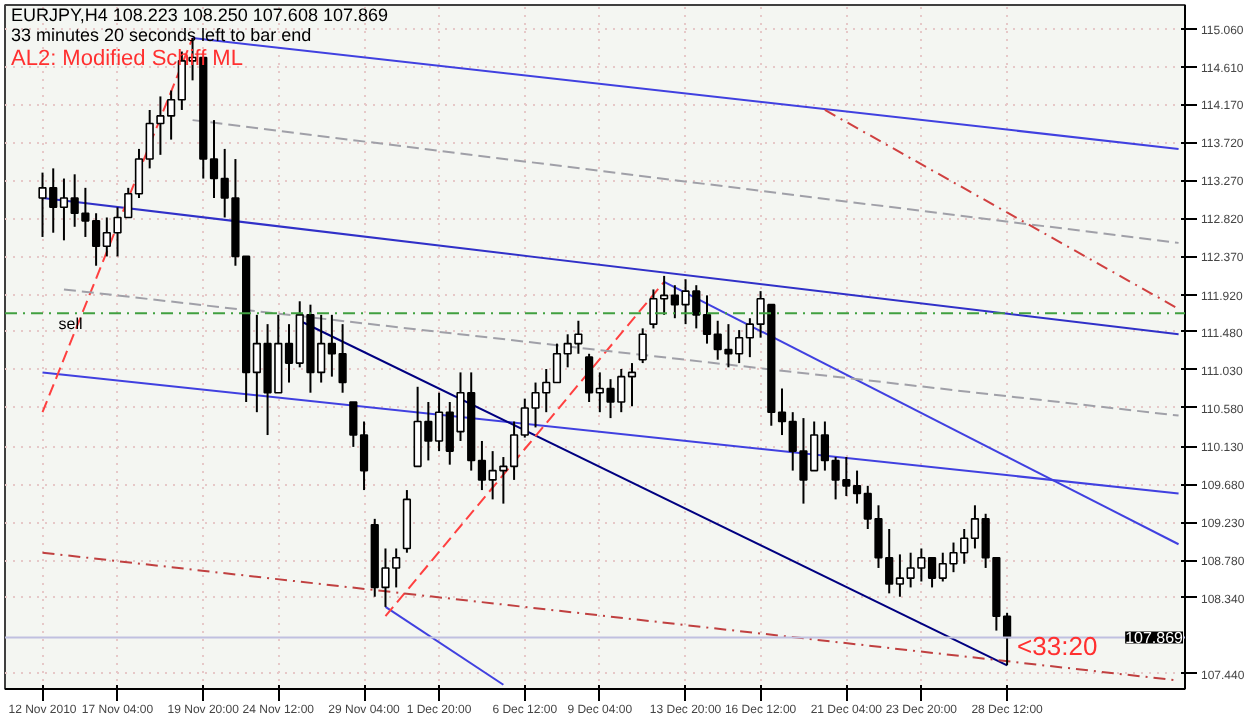 This screenshot has width=1250, height=722. I want to click on ref-line-label: 107.869, so click(1155, 638).